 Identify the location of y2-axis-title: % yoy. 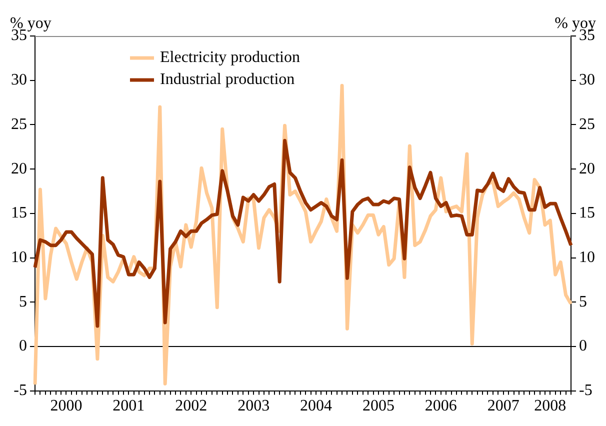
(575, 23).